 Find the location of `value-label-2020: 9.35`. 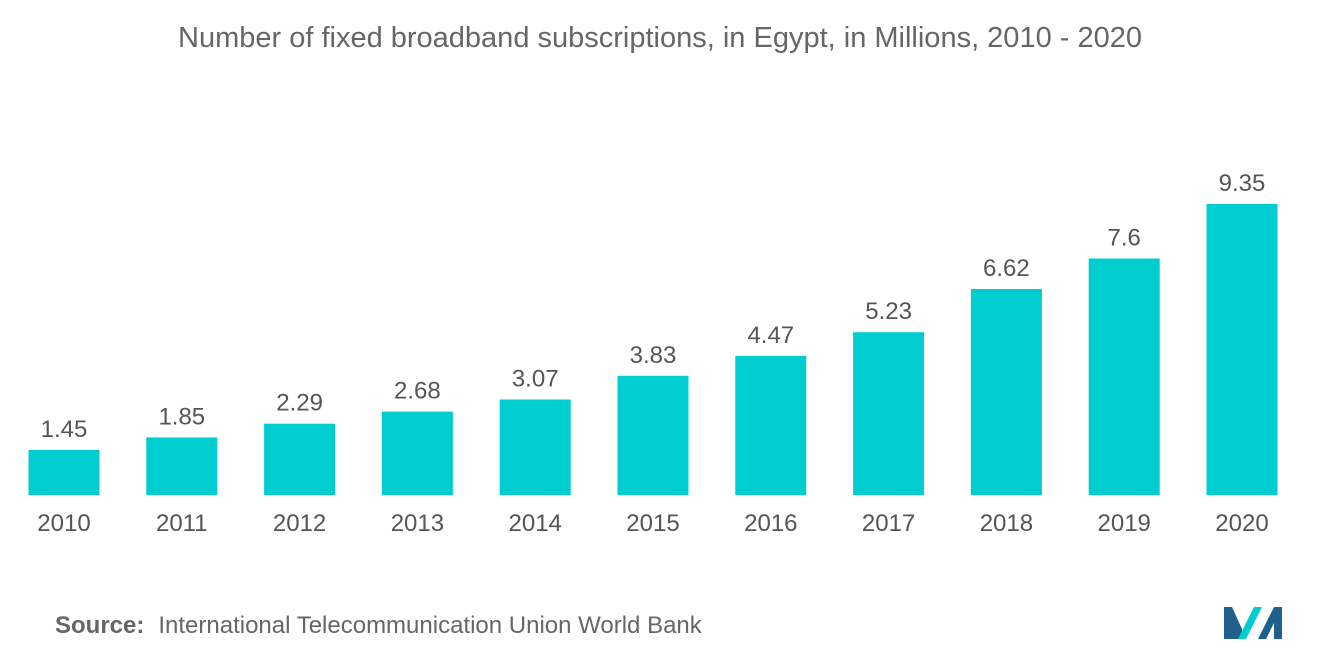

value-label-2020: 9.35 is located at coordinates (1242, 183).